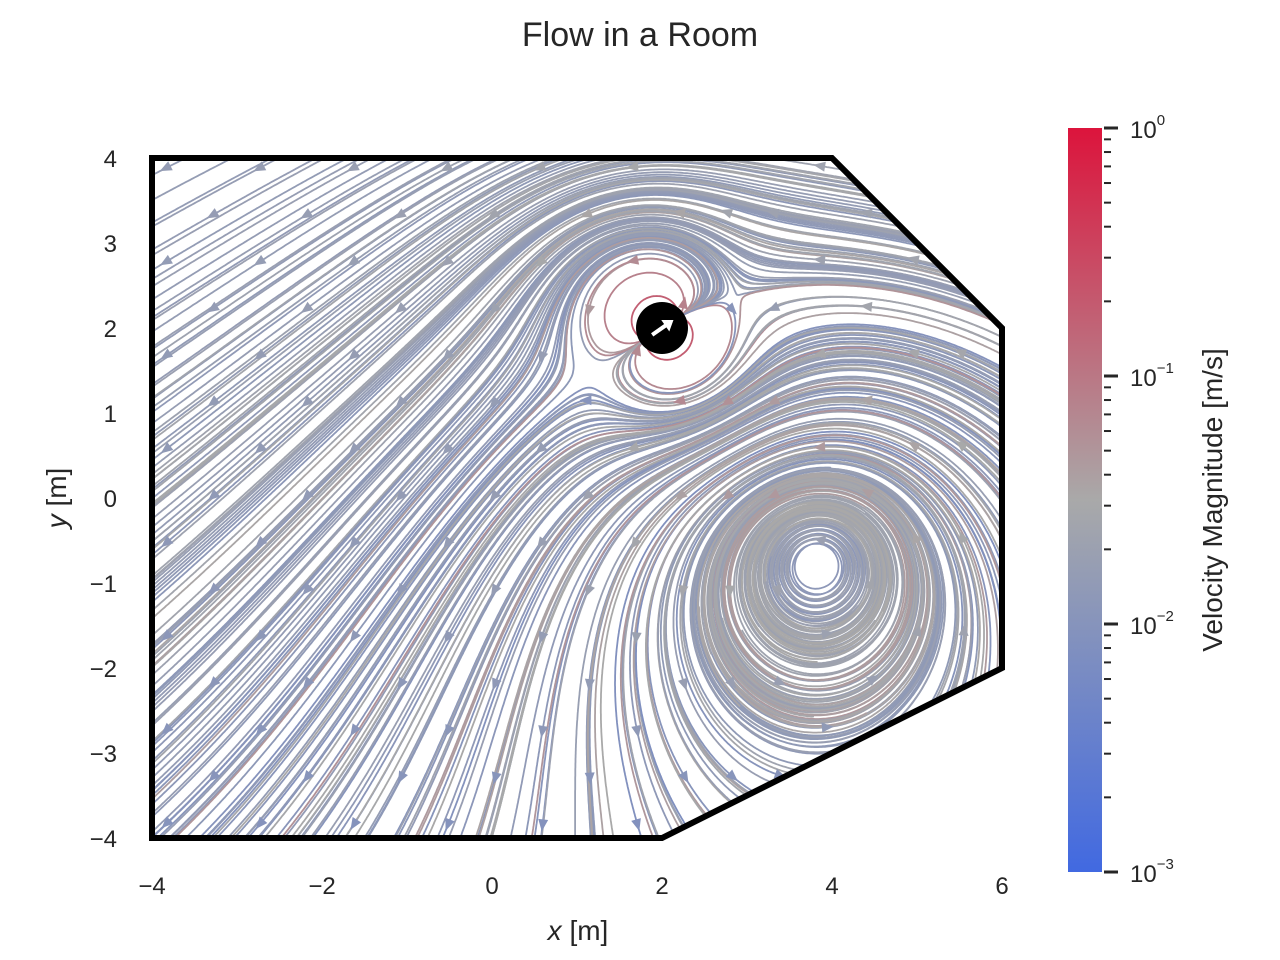  Describe the element at coordinates (1152, 624) in the screenshot. I see `colorbar-tick-label: 10⁻²` at that location.